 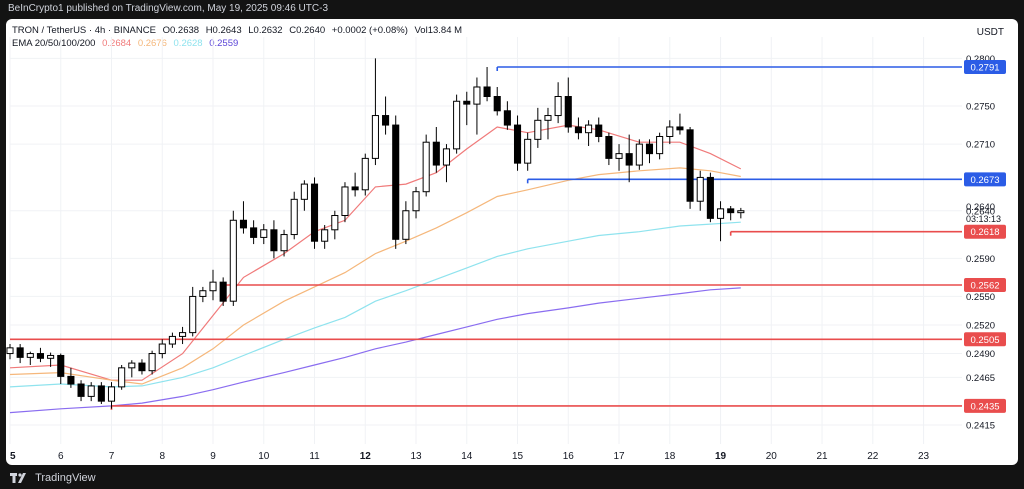 What do you see at coordinates (117, 43) in the screenshot?
I see `ema20-value: 0.2684` at bounding box center [117, 43].